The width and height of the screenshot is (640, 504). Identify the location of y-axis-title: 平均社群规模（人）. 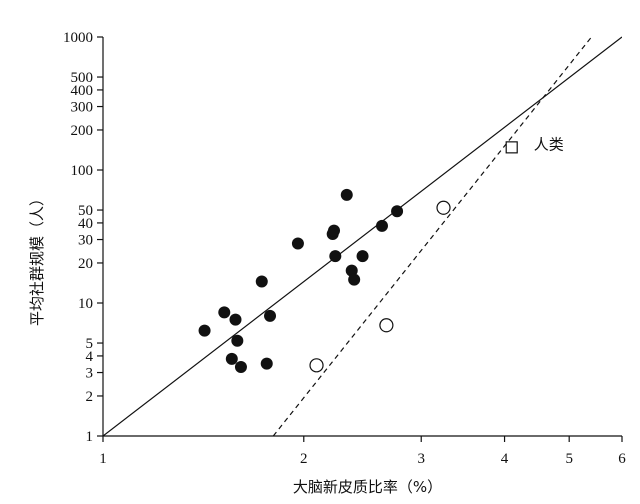
(37, 258).